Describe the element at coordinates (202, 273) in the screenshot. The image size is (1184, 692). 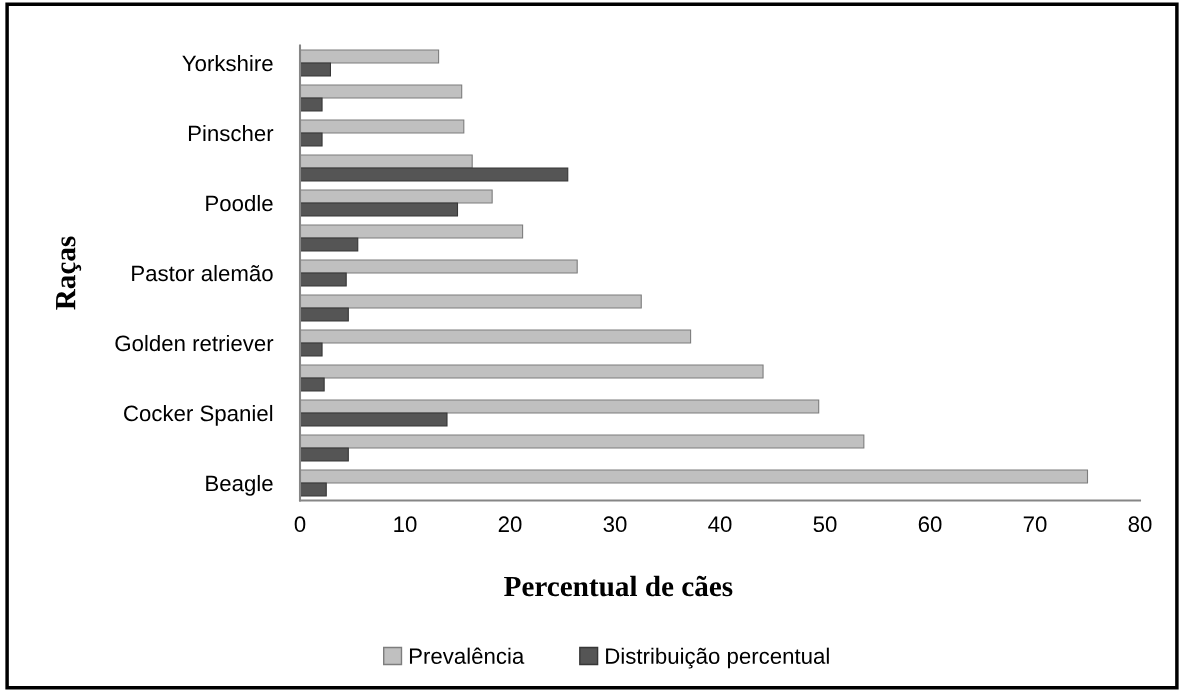
I see `y-tick-label: Pastor alemão` at that location.